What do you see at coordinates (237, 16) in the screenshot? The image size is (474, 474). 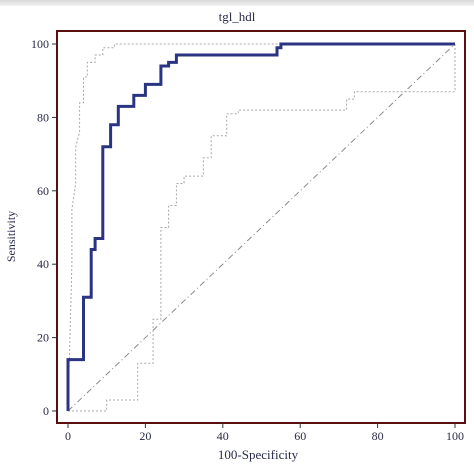 I see `chart-title: tgl_hdl` at bounding box center [237, 16].